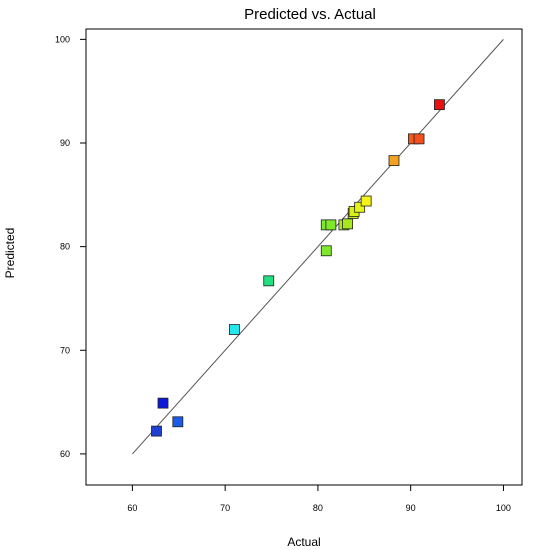  I want to click on x-axis-ticks: 60 70 80 90 100, so click(319, 499).